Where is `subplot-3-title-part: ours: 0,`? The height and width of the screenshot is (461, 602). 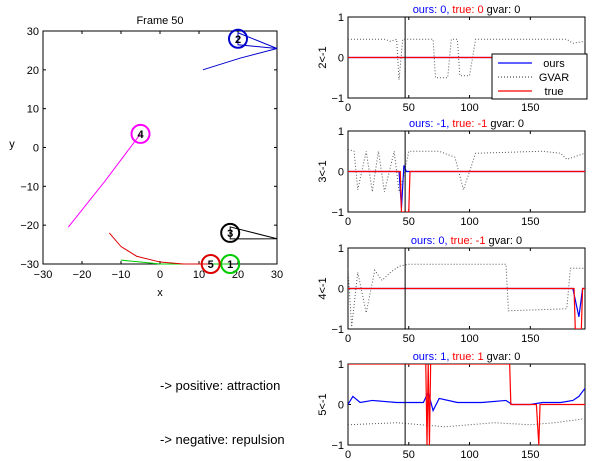
subplot-3-title-part: ours: 0, is located at coordinates (429, 241).